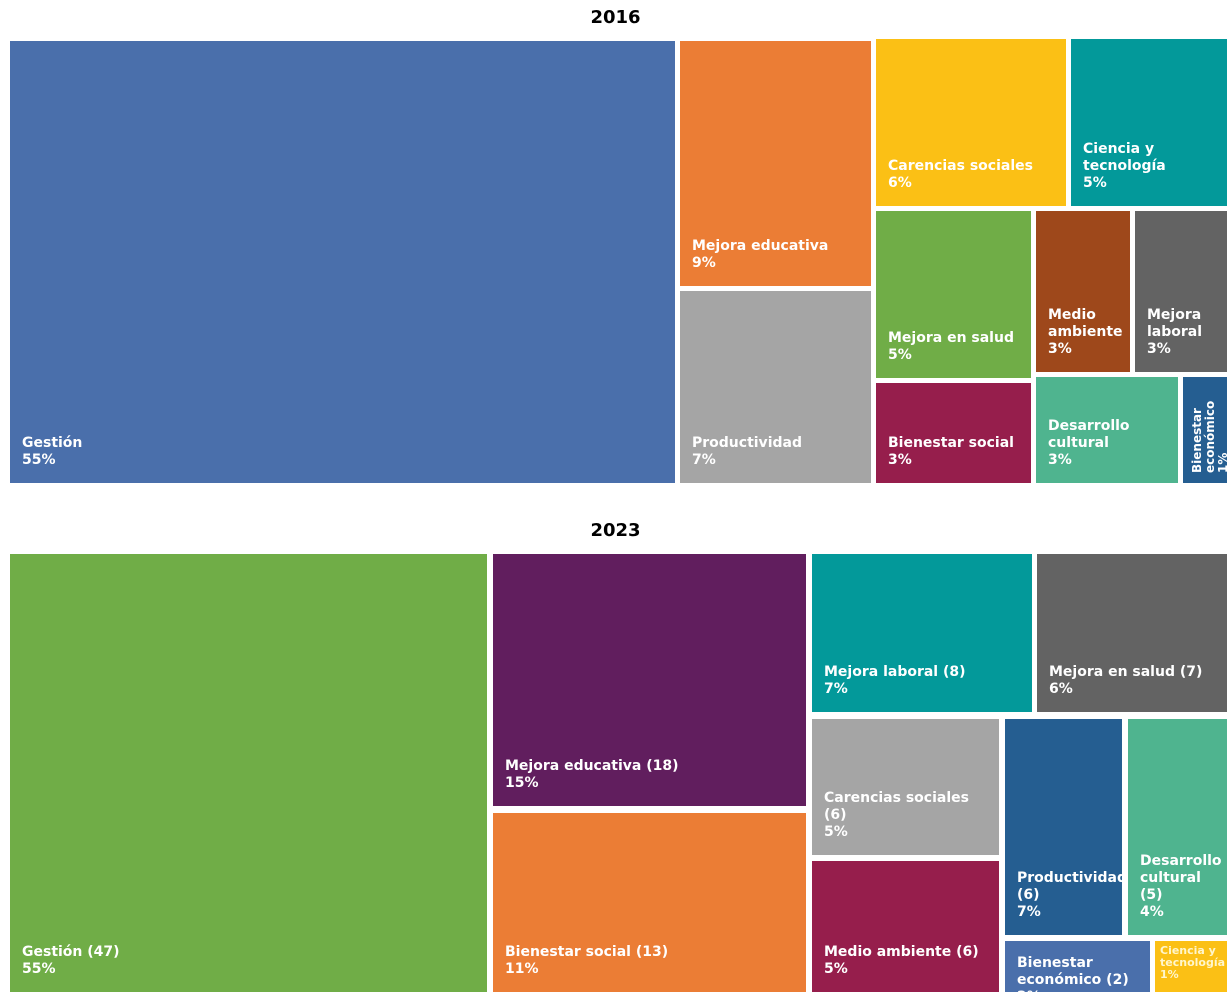 This screenshot has height=993, width=1231. Describe the element at coordinates (649, 680) in the screenshot. I see `treemap-cell: Mejora educativa (18) 15%` at that location.